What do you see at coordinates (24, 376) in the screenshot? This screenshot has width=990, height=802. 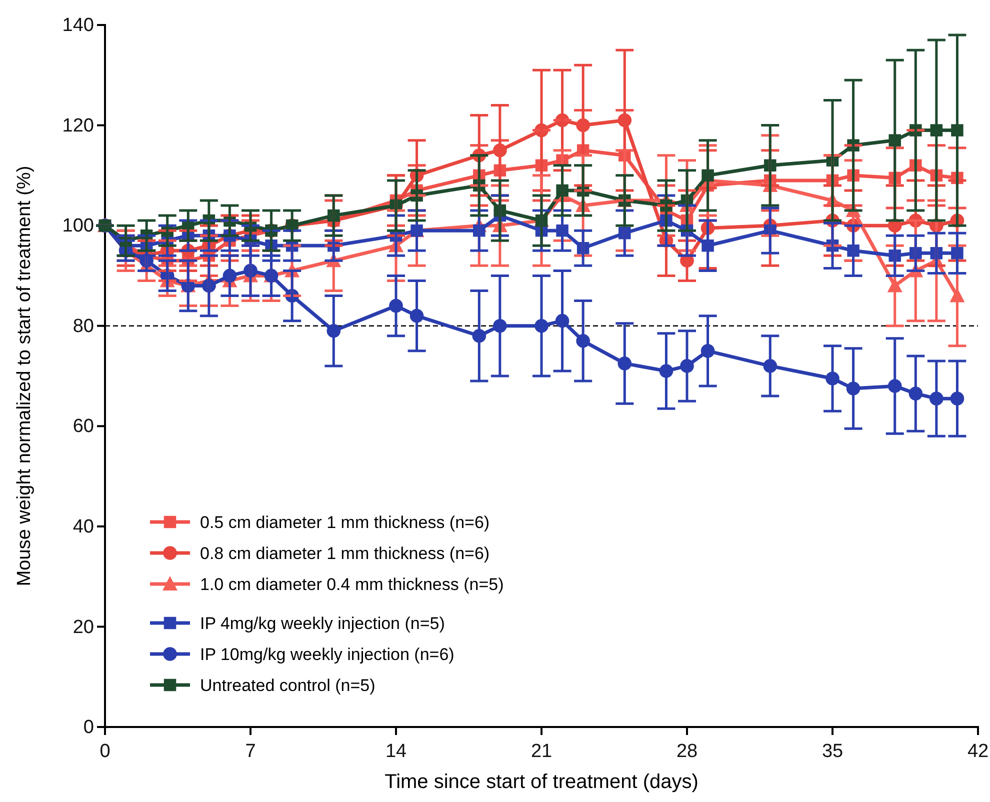 I see `y-axis-title: Mouse weight normalized to start of treatment (%)` at bounding box center [24, 376].